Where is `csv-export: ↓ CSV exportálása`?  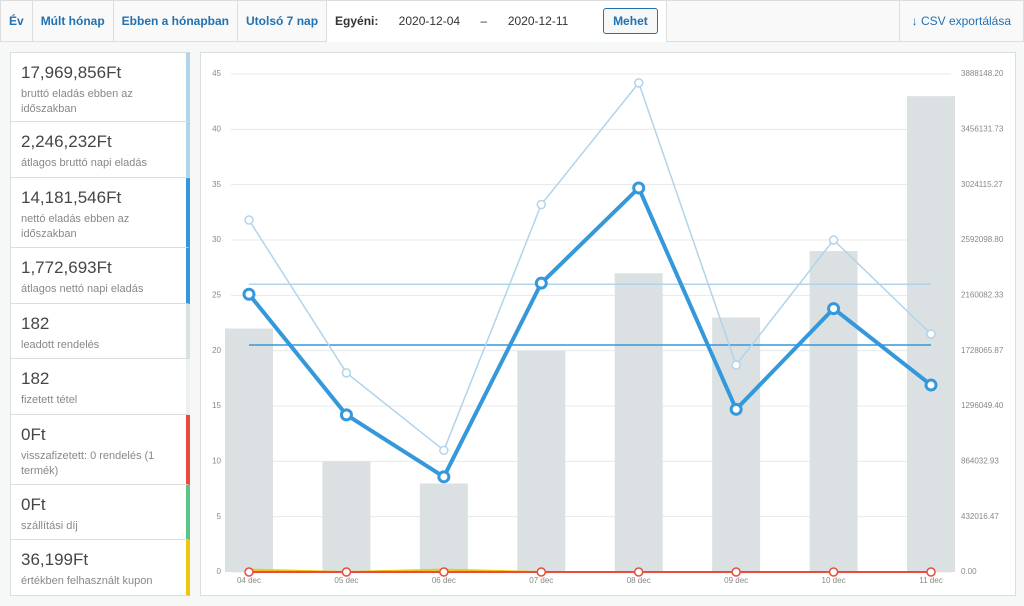
csv-export: ↓ CSV exportálása is located at coordinates (960, 21).